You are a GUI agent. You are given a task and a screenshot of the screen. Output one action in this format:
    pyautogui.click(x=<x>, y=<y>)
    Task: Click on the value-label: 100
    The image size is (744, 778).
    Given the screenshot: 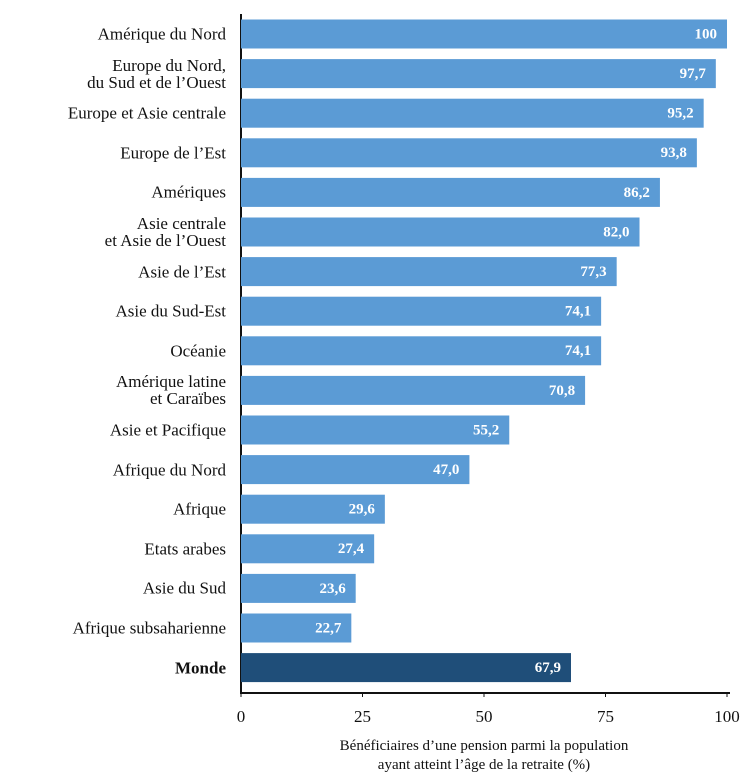 What is the action you would take?
    pyautogui.click(x=706, y=34)
    